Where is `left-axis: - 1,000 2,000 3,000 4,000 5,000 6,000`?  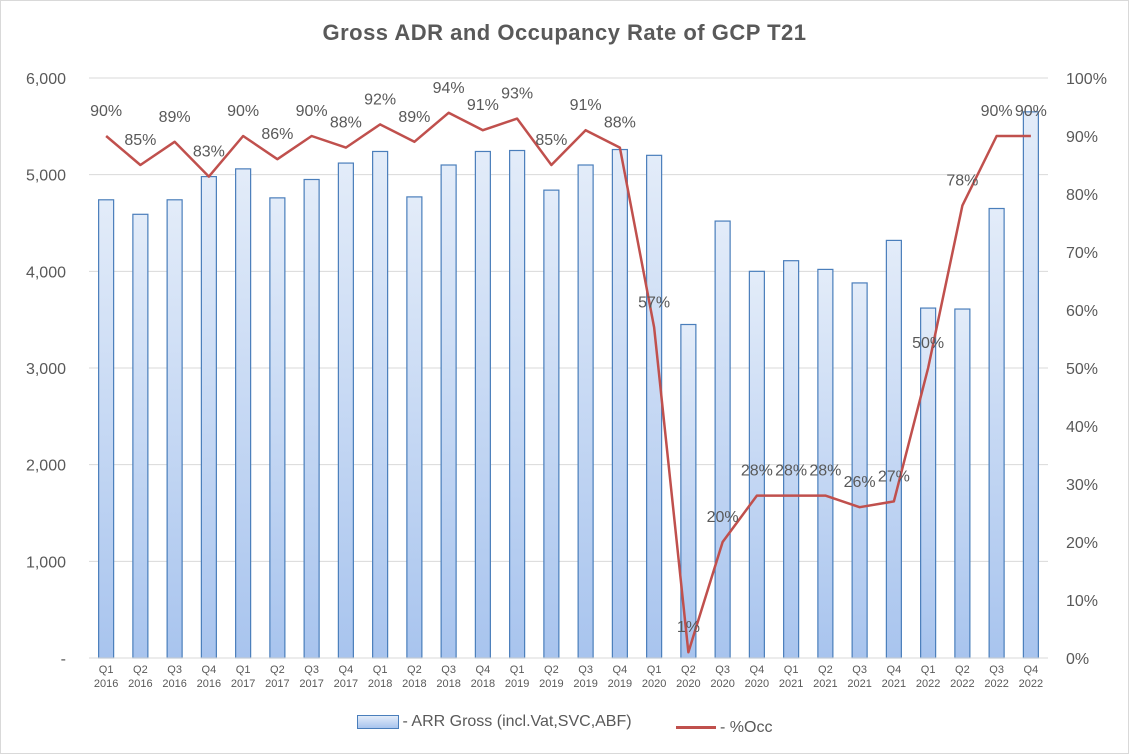
left-axis: - 1,000 2,000 3,000 4,000 5,000 6,000 is located at coordinates (46, 369).